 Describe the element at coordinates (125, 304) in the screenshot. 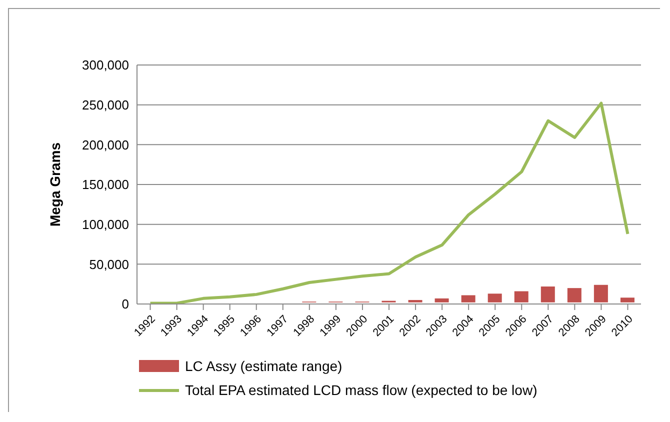

I see `y-tick-label: 0` at that location.